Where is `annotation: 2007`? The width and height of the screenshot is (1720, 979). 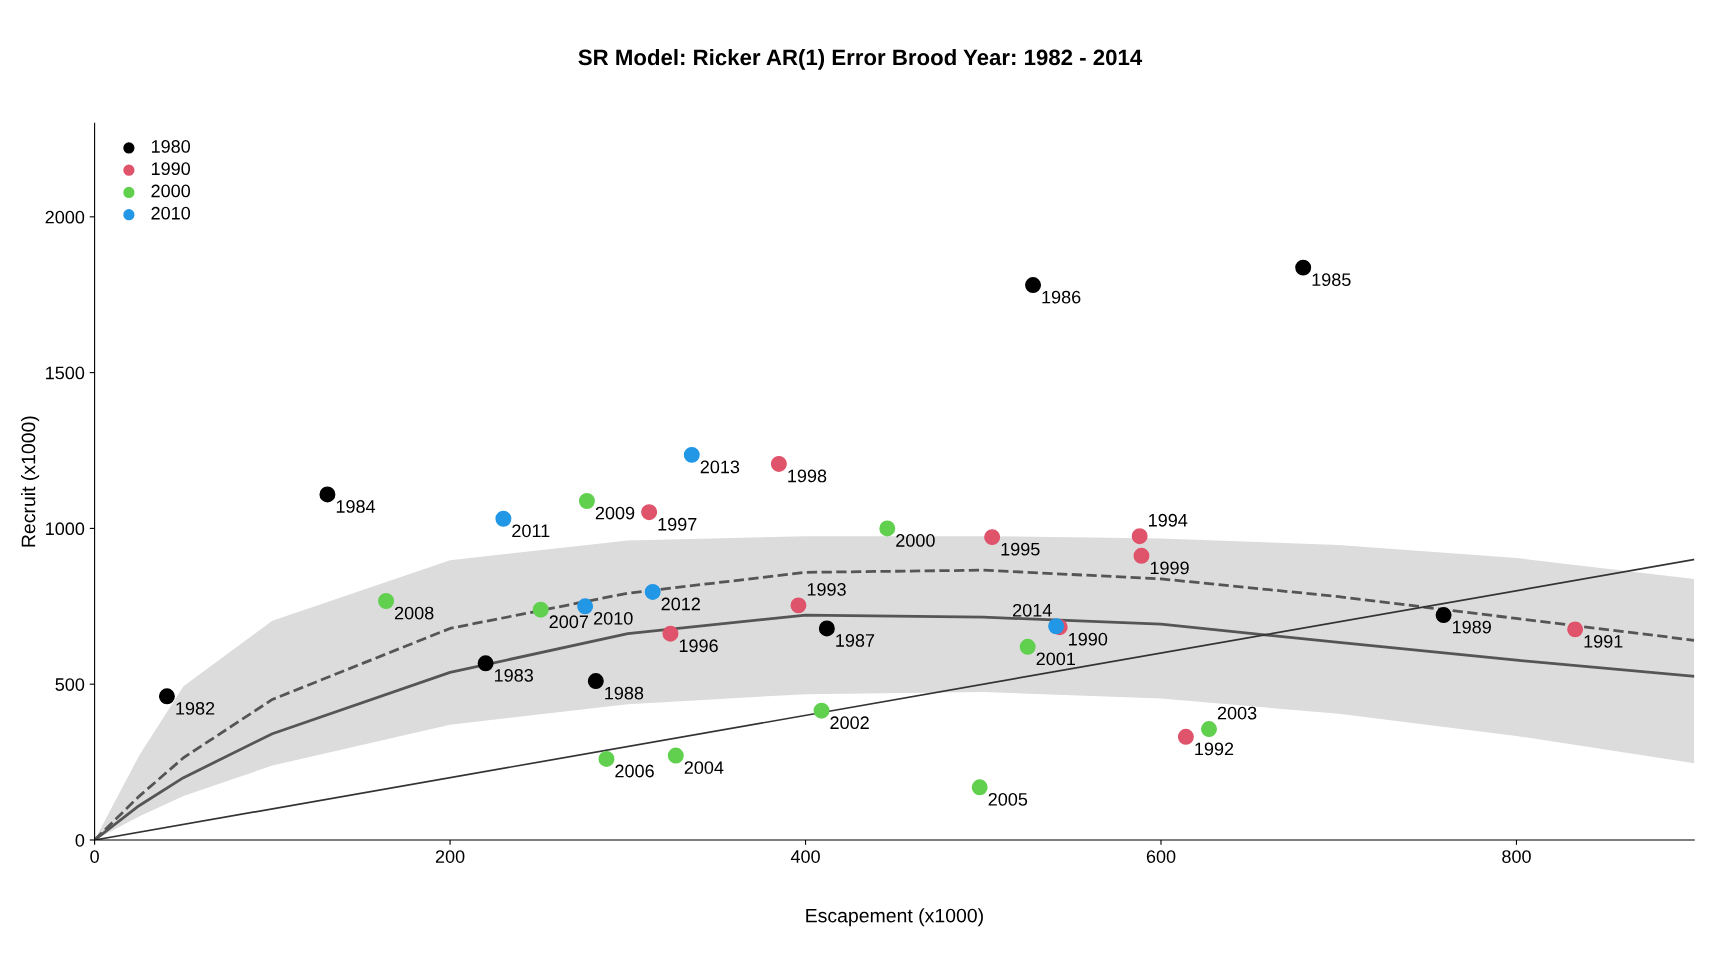 annotation: 2007 is located at coordinates (568, 622).